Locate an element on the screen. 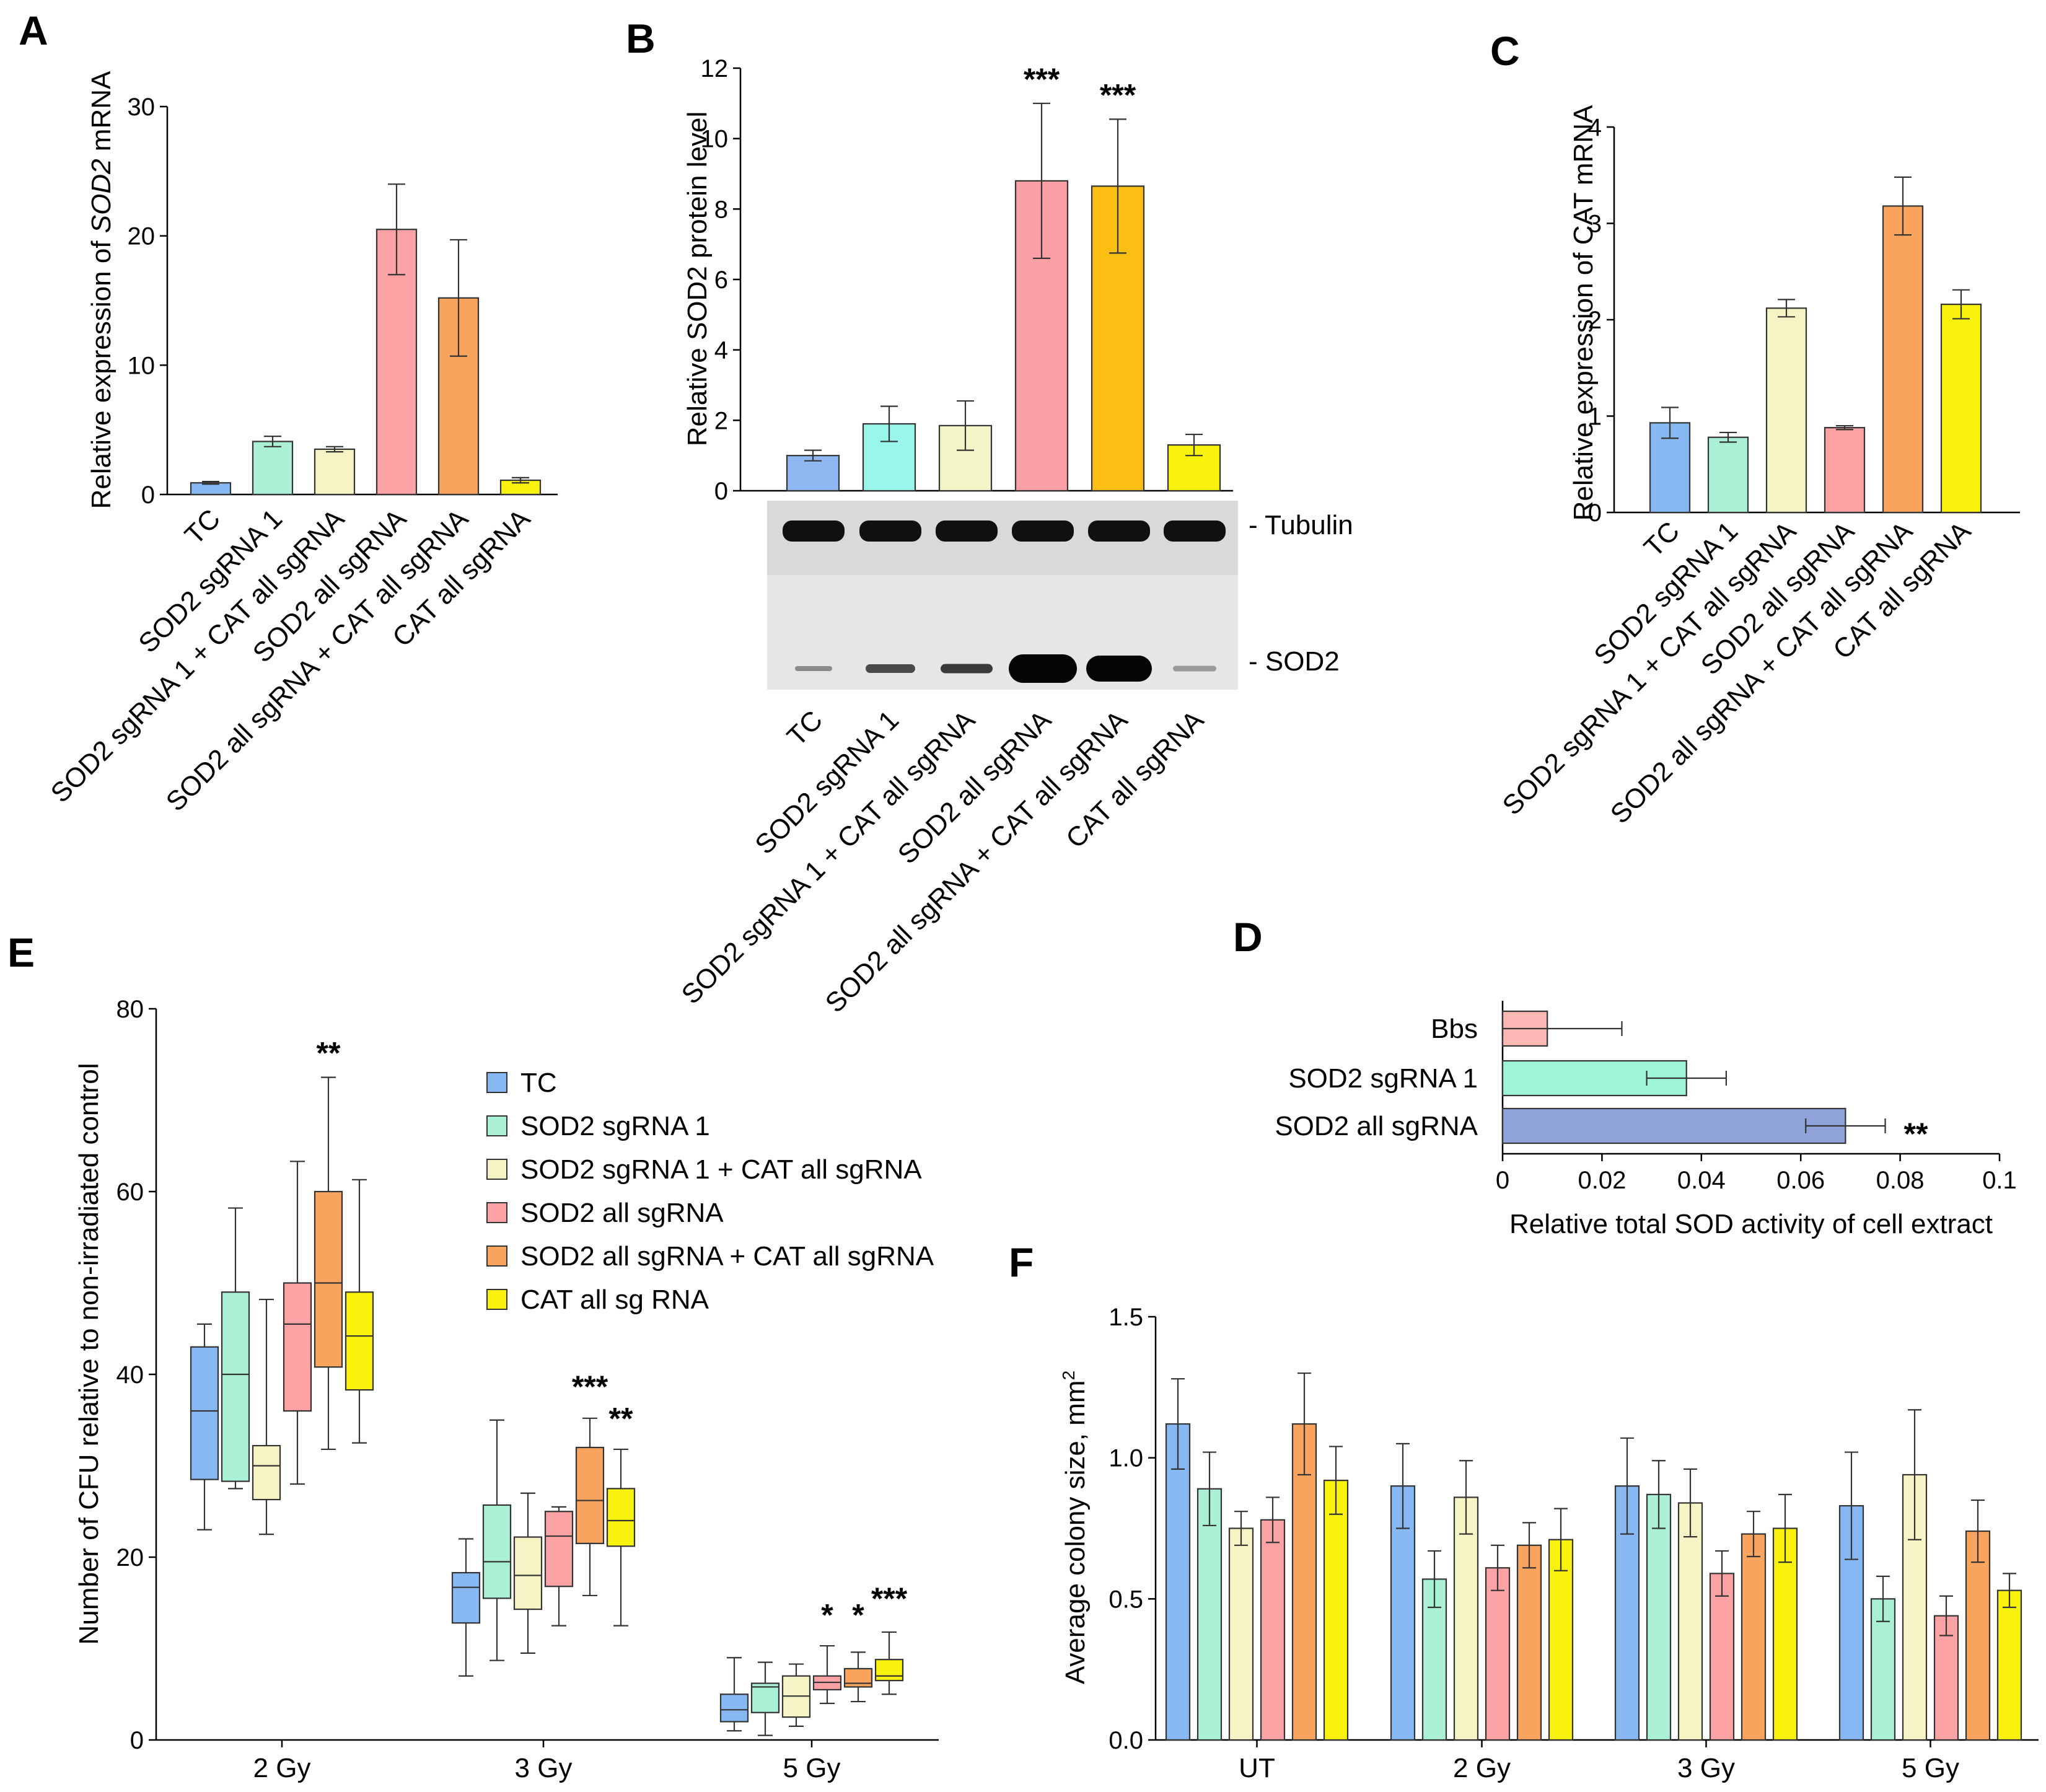 This screenshot has height=1792, width=2046. b-y-tick-label: 4 is located at coordinates (721, 351).